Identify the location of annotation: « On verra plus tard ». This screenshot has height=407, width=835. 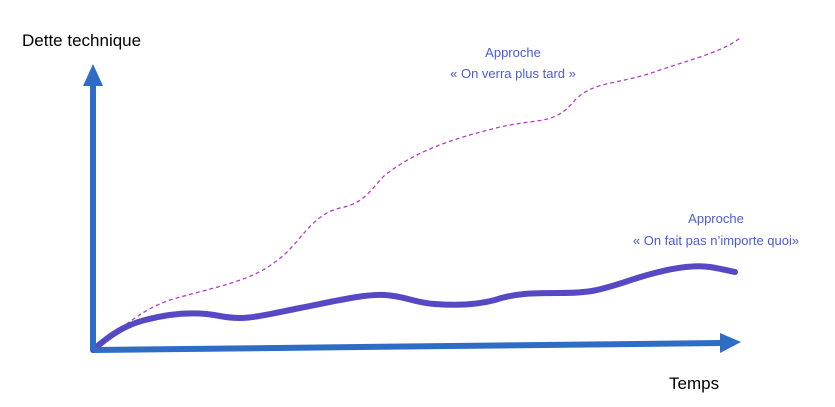
(513, 73).